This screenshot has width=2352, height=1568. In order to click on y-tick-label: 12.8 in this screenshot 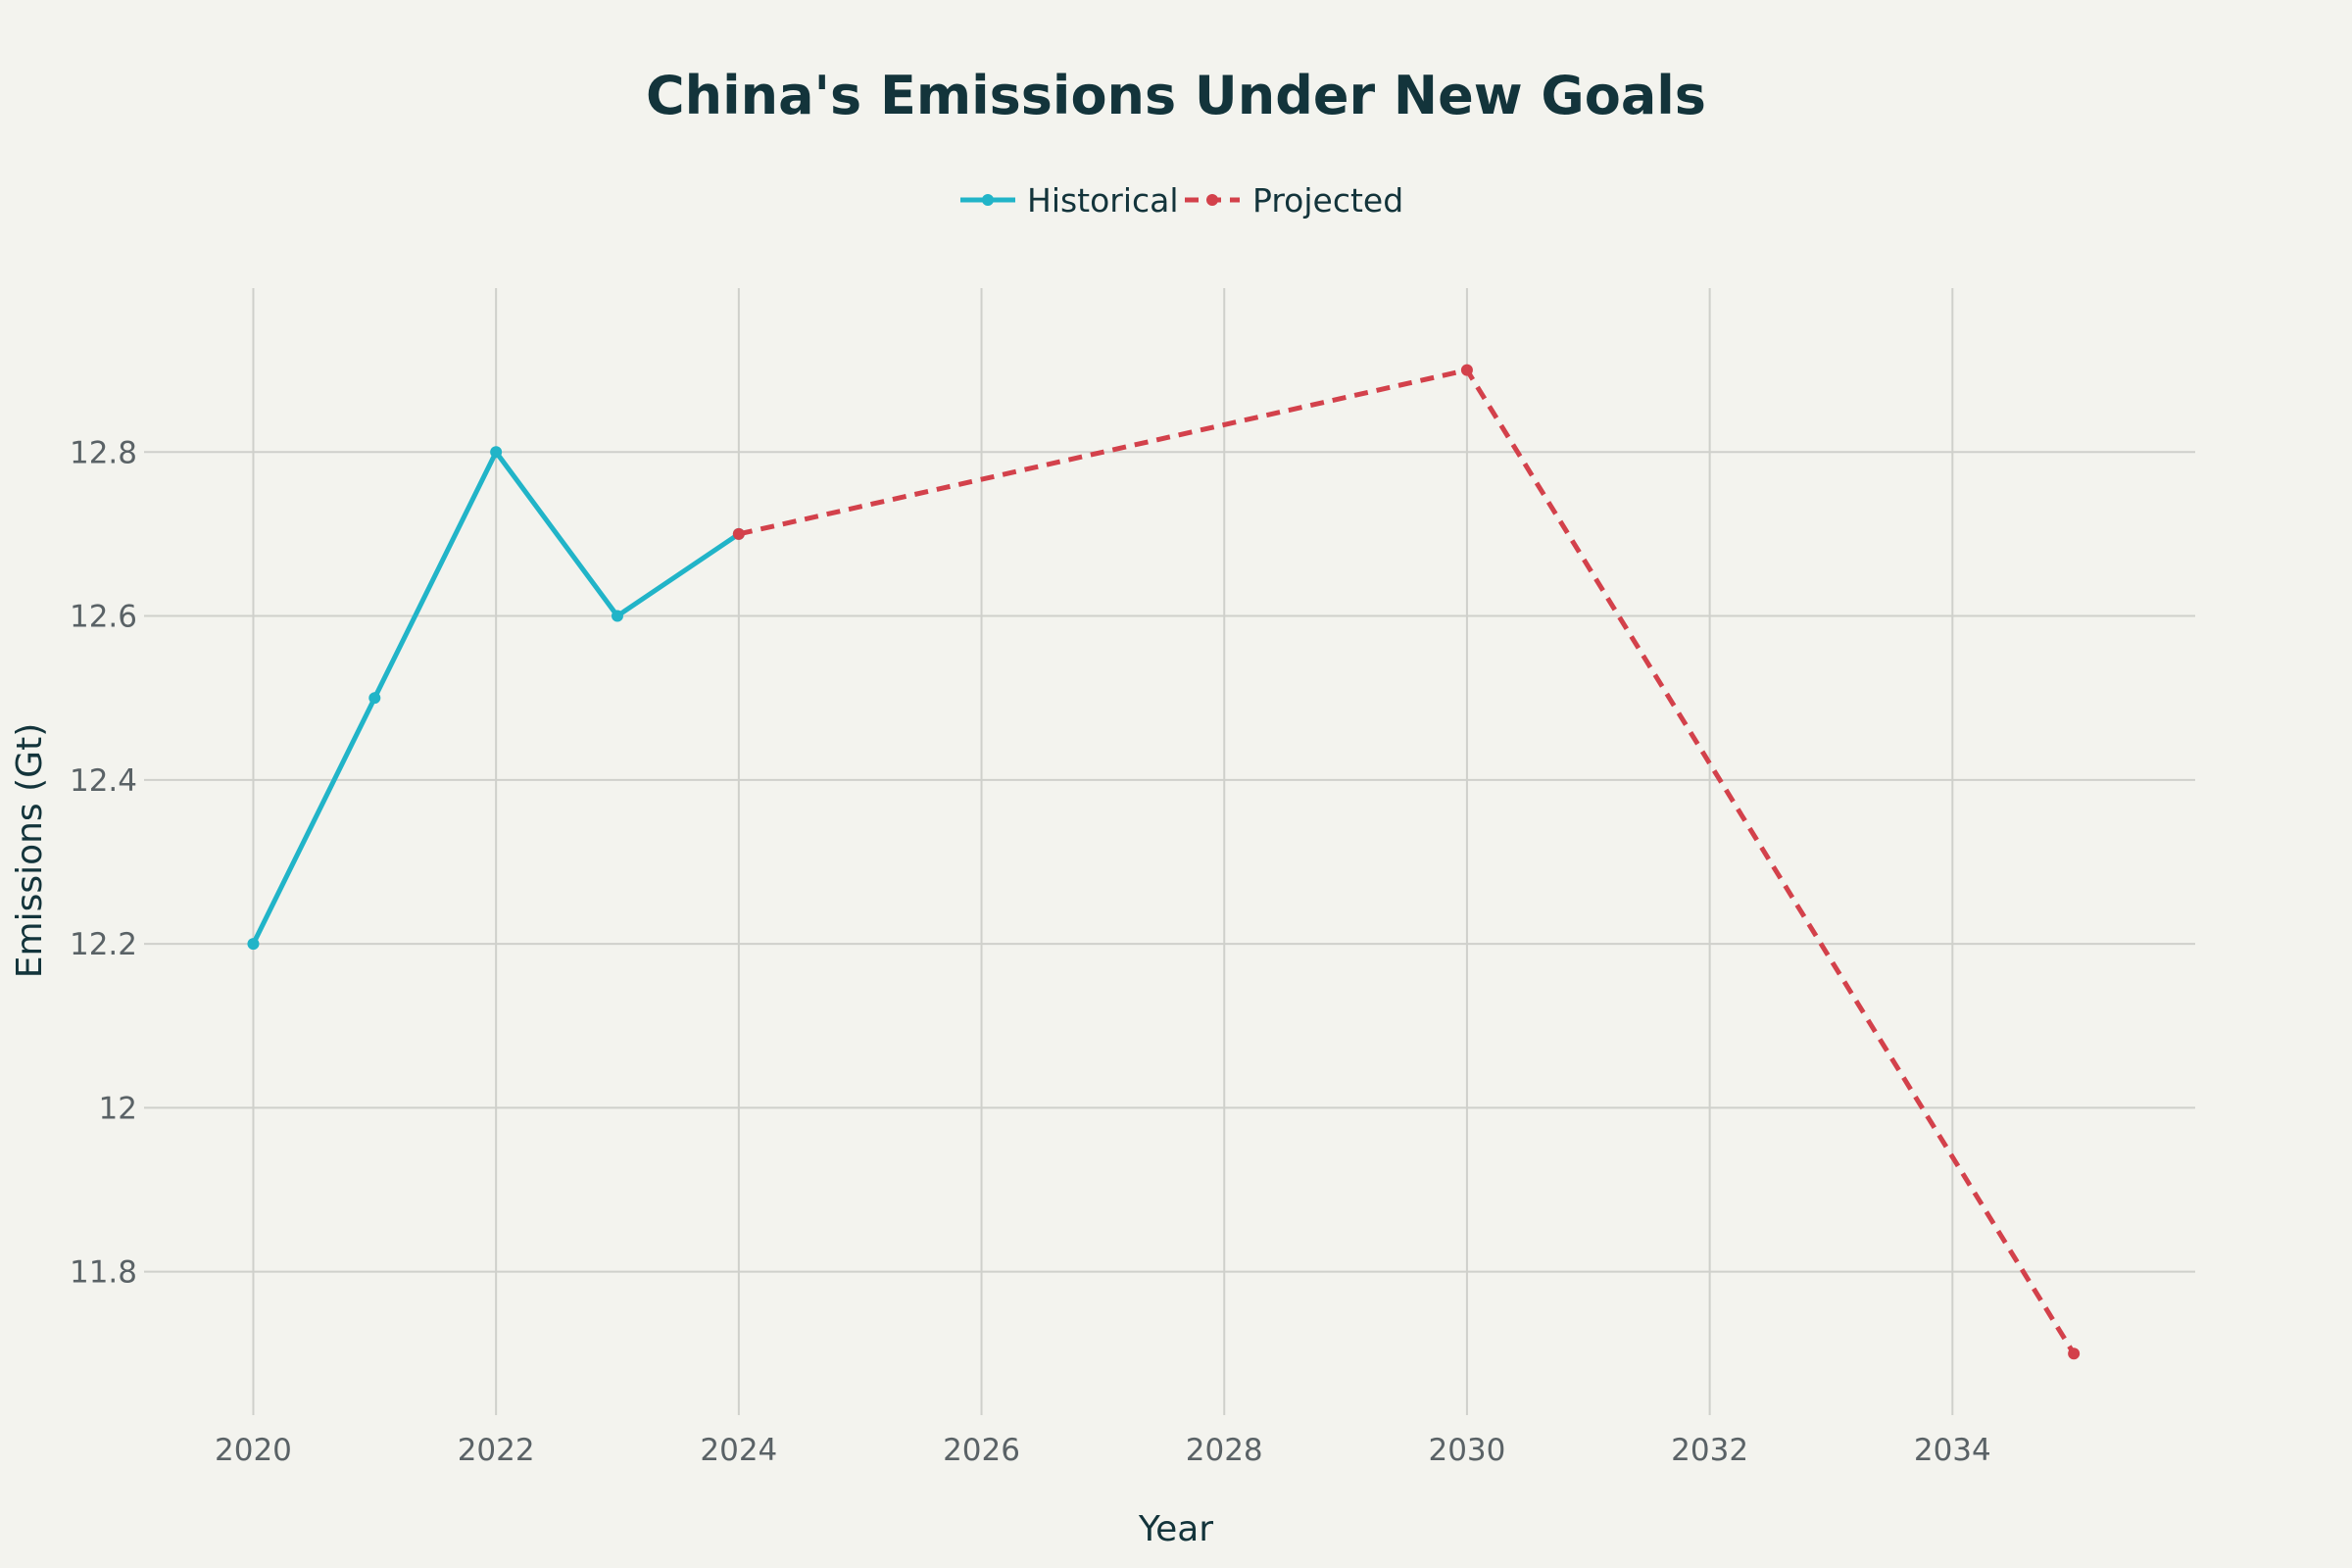, I will do `click(103, 452)`.